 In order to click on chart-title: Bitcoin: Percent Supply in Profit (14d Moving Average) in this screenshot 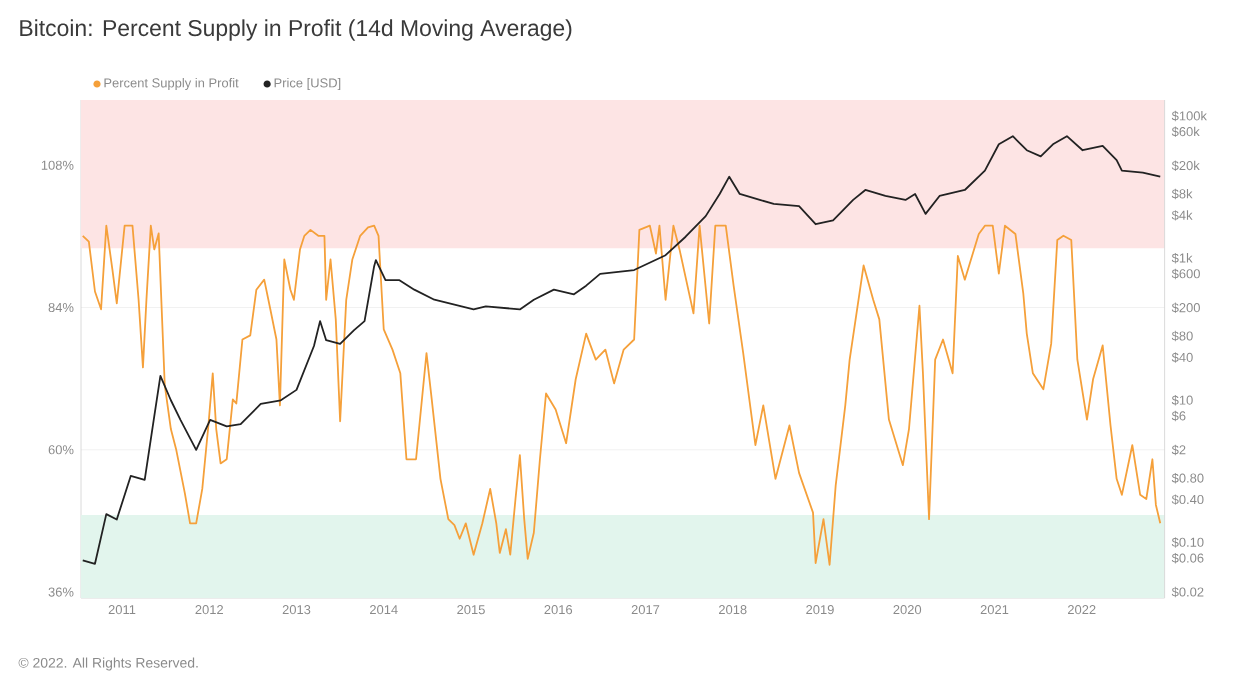, I will do `click(296, 30)`.